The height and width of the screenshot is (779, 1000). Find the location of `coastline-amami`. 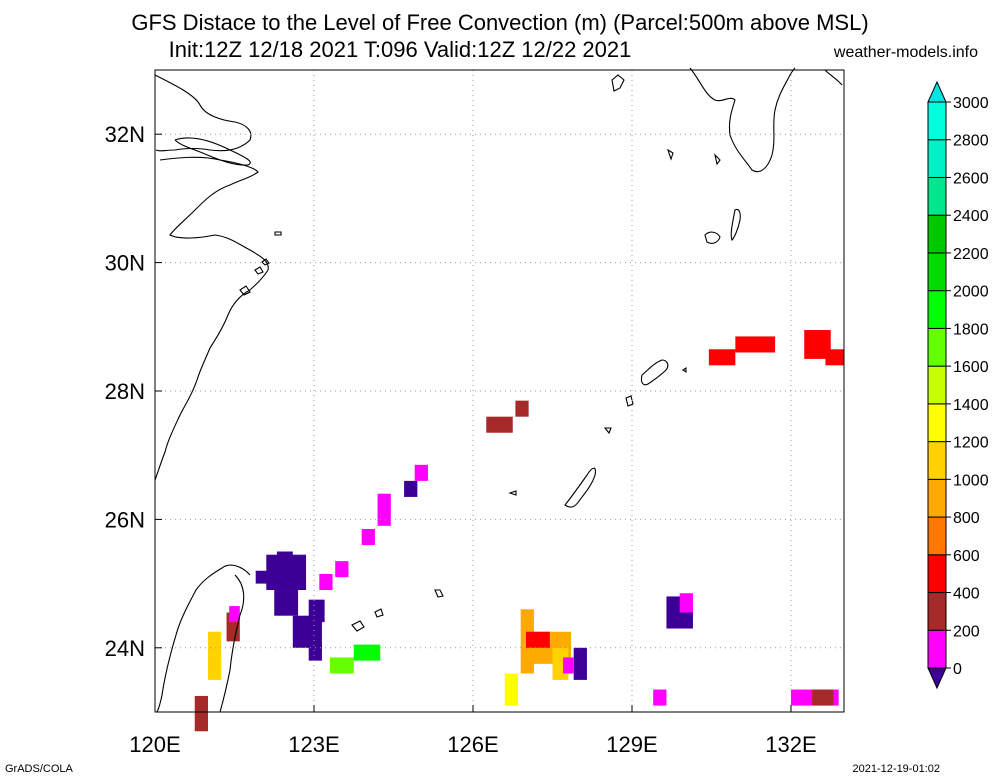

coastline-amami is located at coordinates (663, 372).